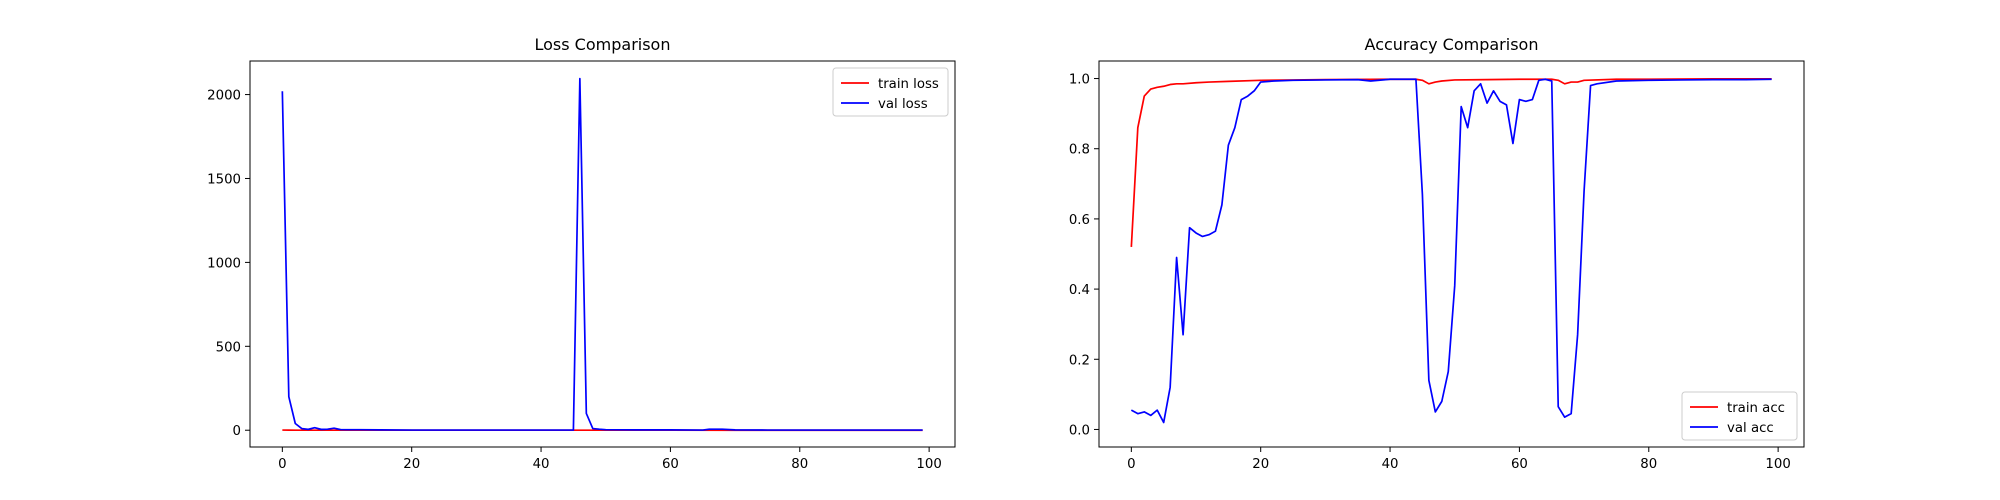 This screenshot has width=2000, height=500. Describe the element at coordinates (1079, 430) in the screenshot. I see `y-tick-label: 0.0` at that location.